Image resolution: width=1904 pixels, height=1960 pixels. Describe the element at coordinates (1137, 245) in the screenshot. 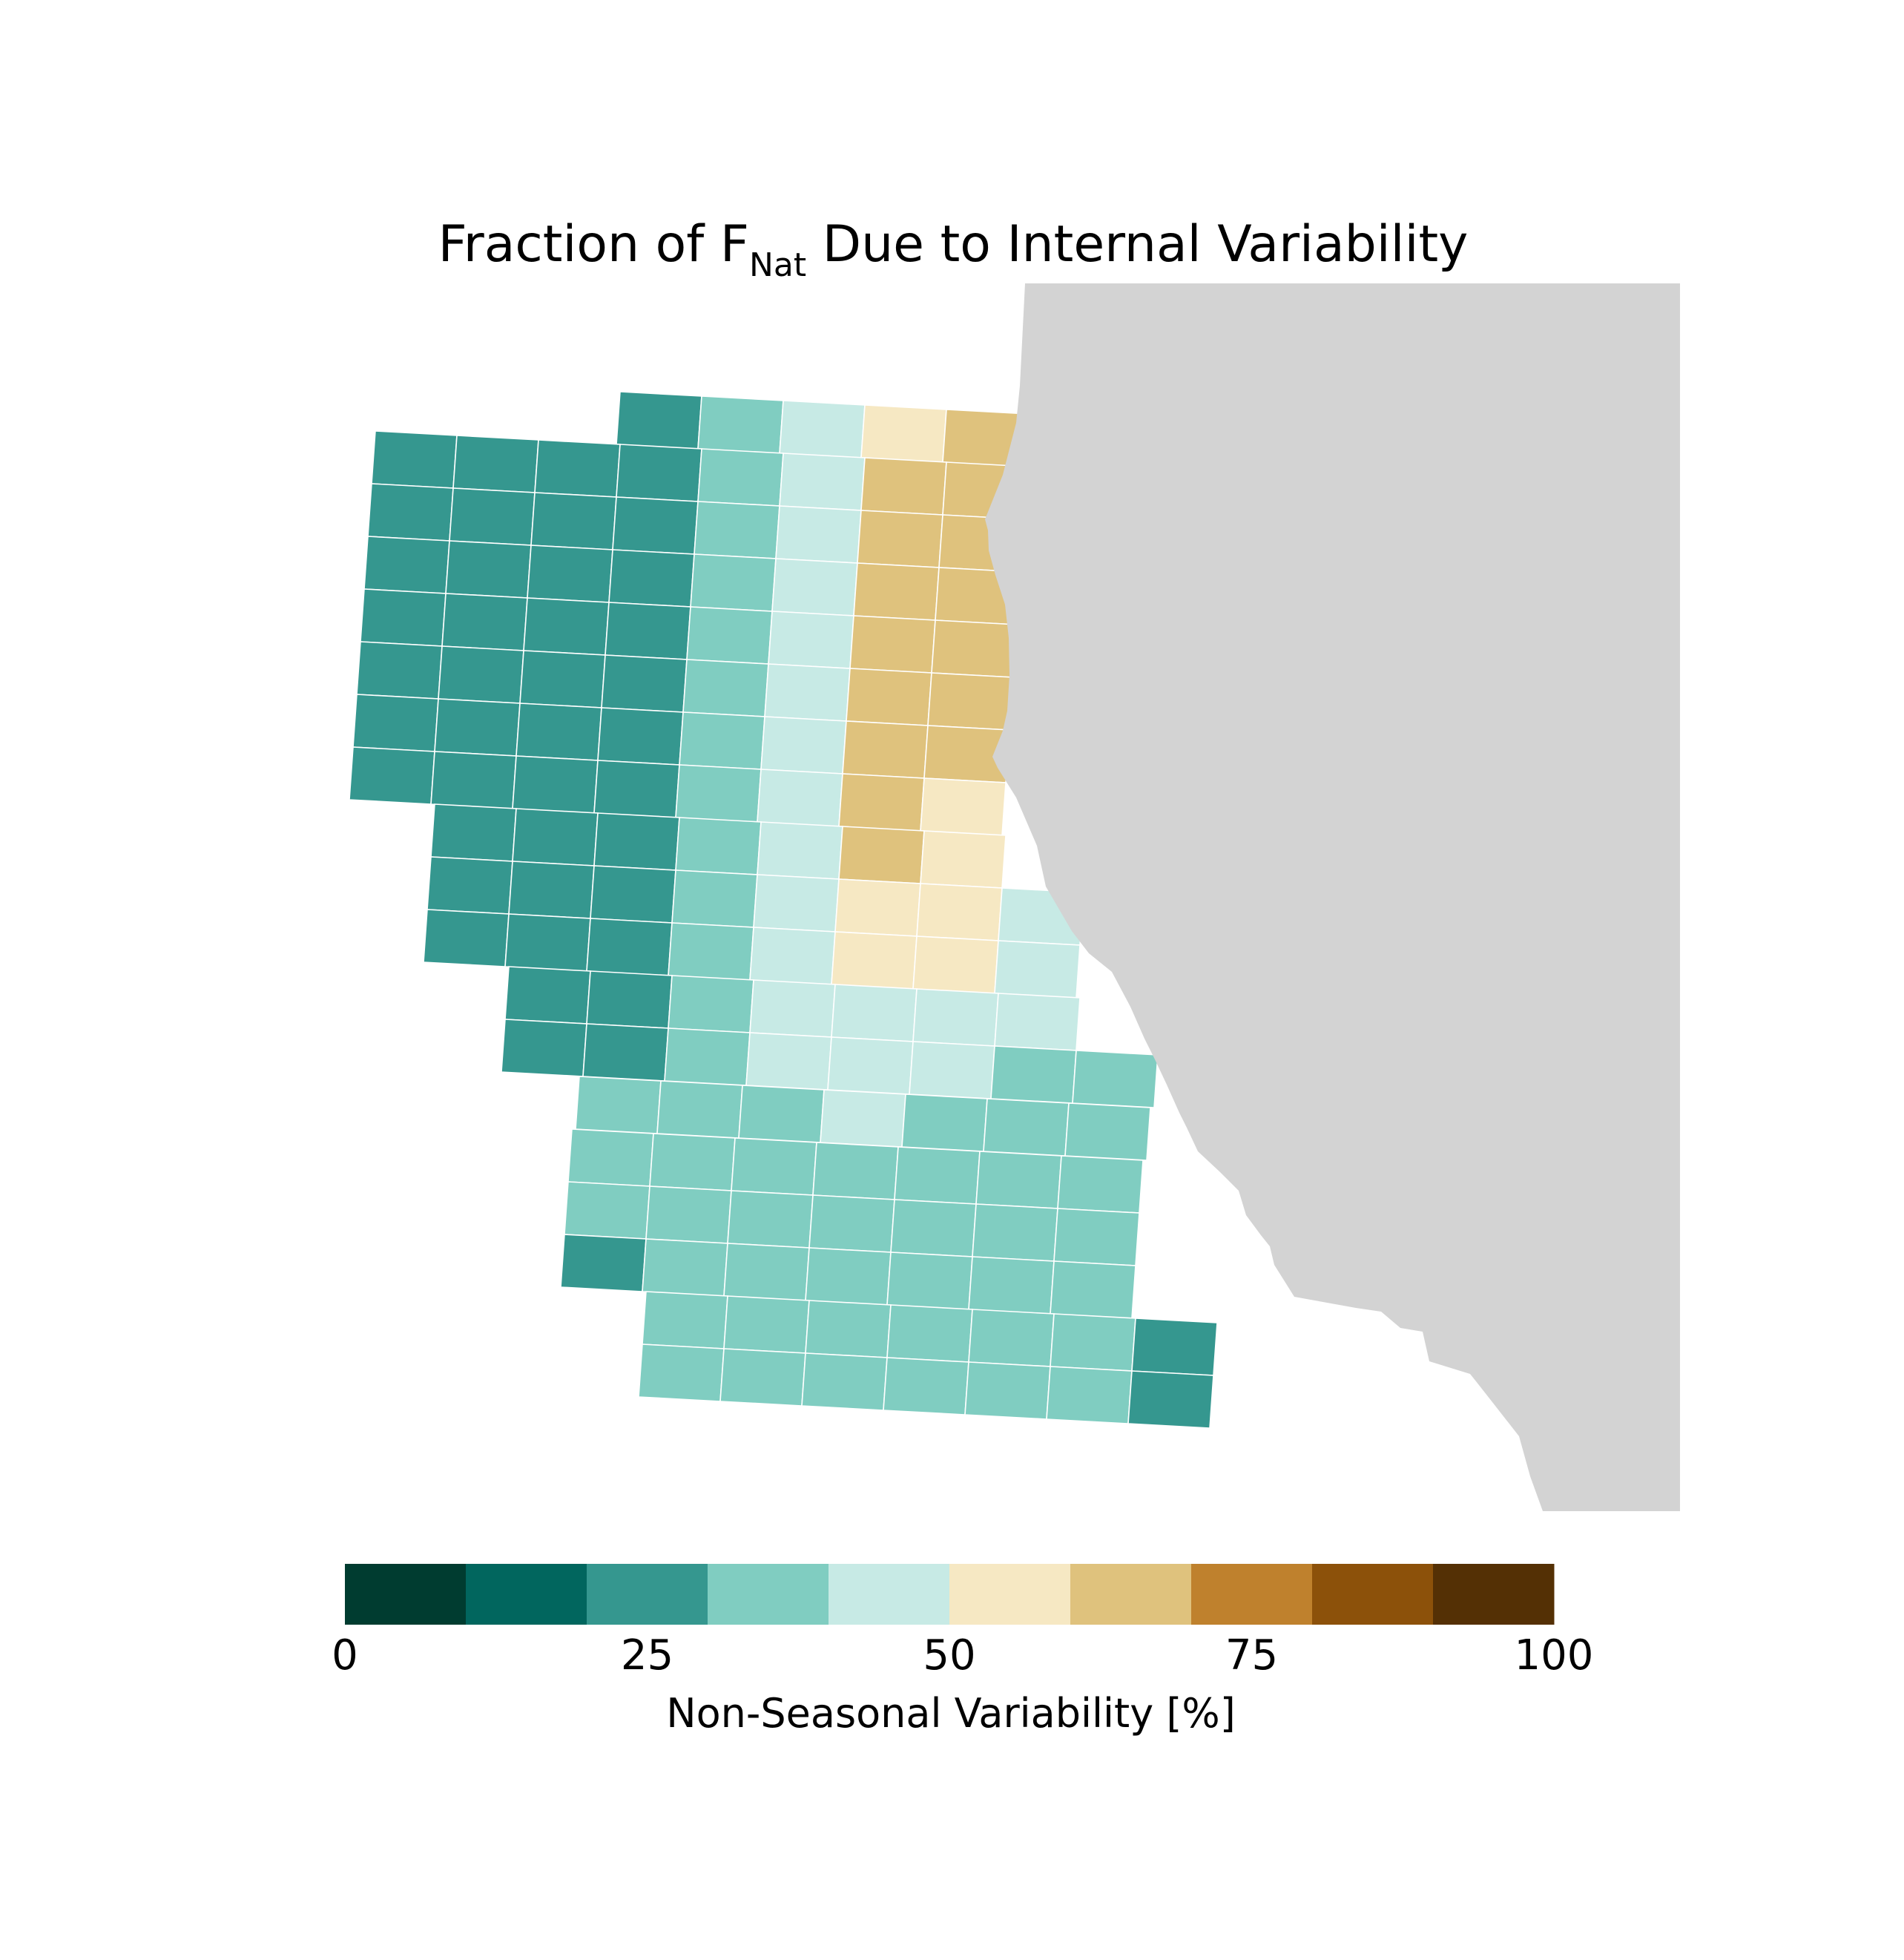

I see `title-rest: Due to Internal Variability` at that location.